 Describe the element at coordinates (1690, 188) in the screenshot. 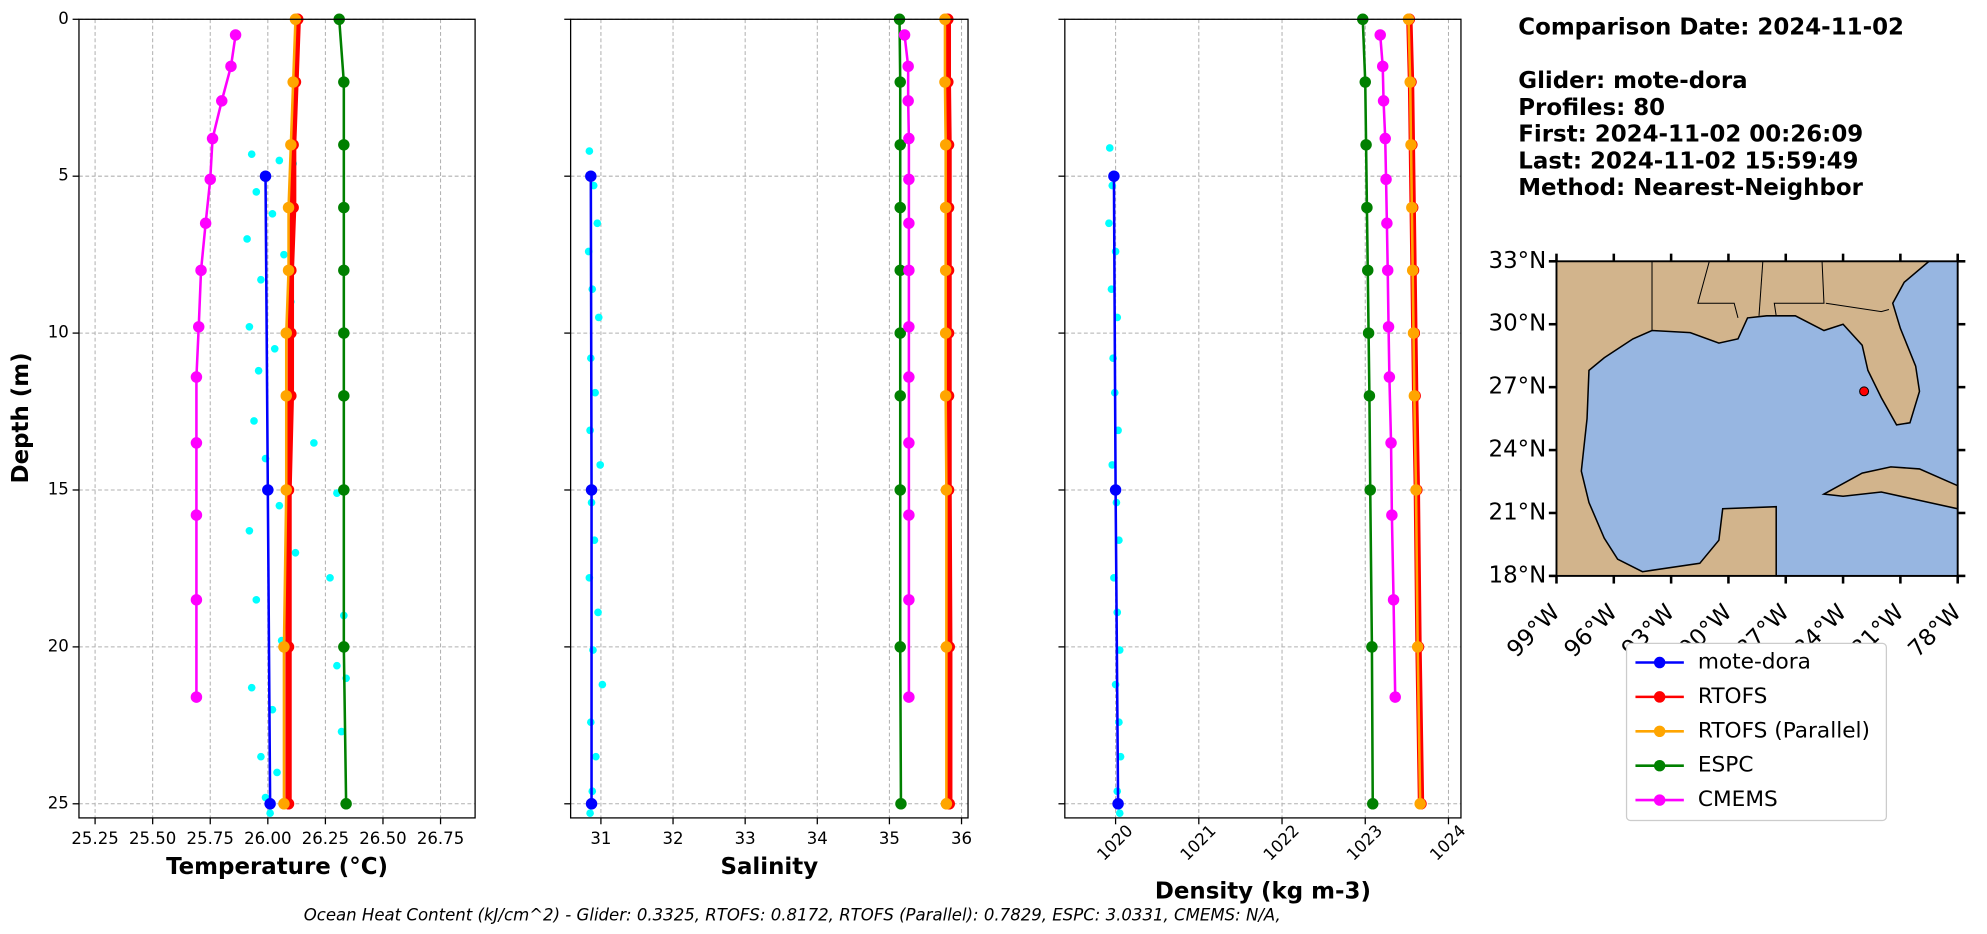

I see `info-line: Method: Nearest-Neighbor` at that location.